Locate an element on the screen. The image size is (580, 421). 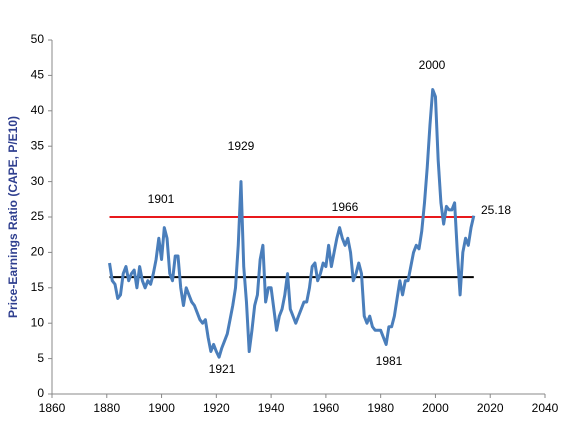
annotation: 1921 is located at coordinates (222, 369).